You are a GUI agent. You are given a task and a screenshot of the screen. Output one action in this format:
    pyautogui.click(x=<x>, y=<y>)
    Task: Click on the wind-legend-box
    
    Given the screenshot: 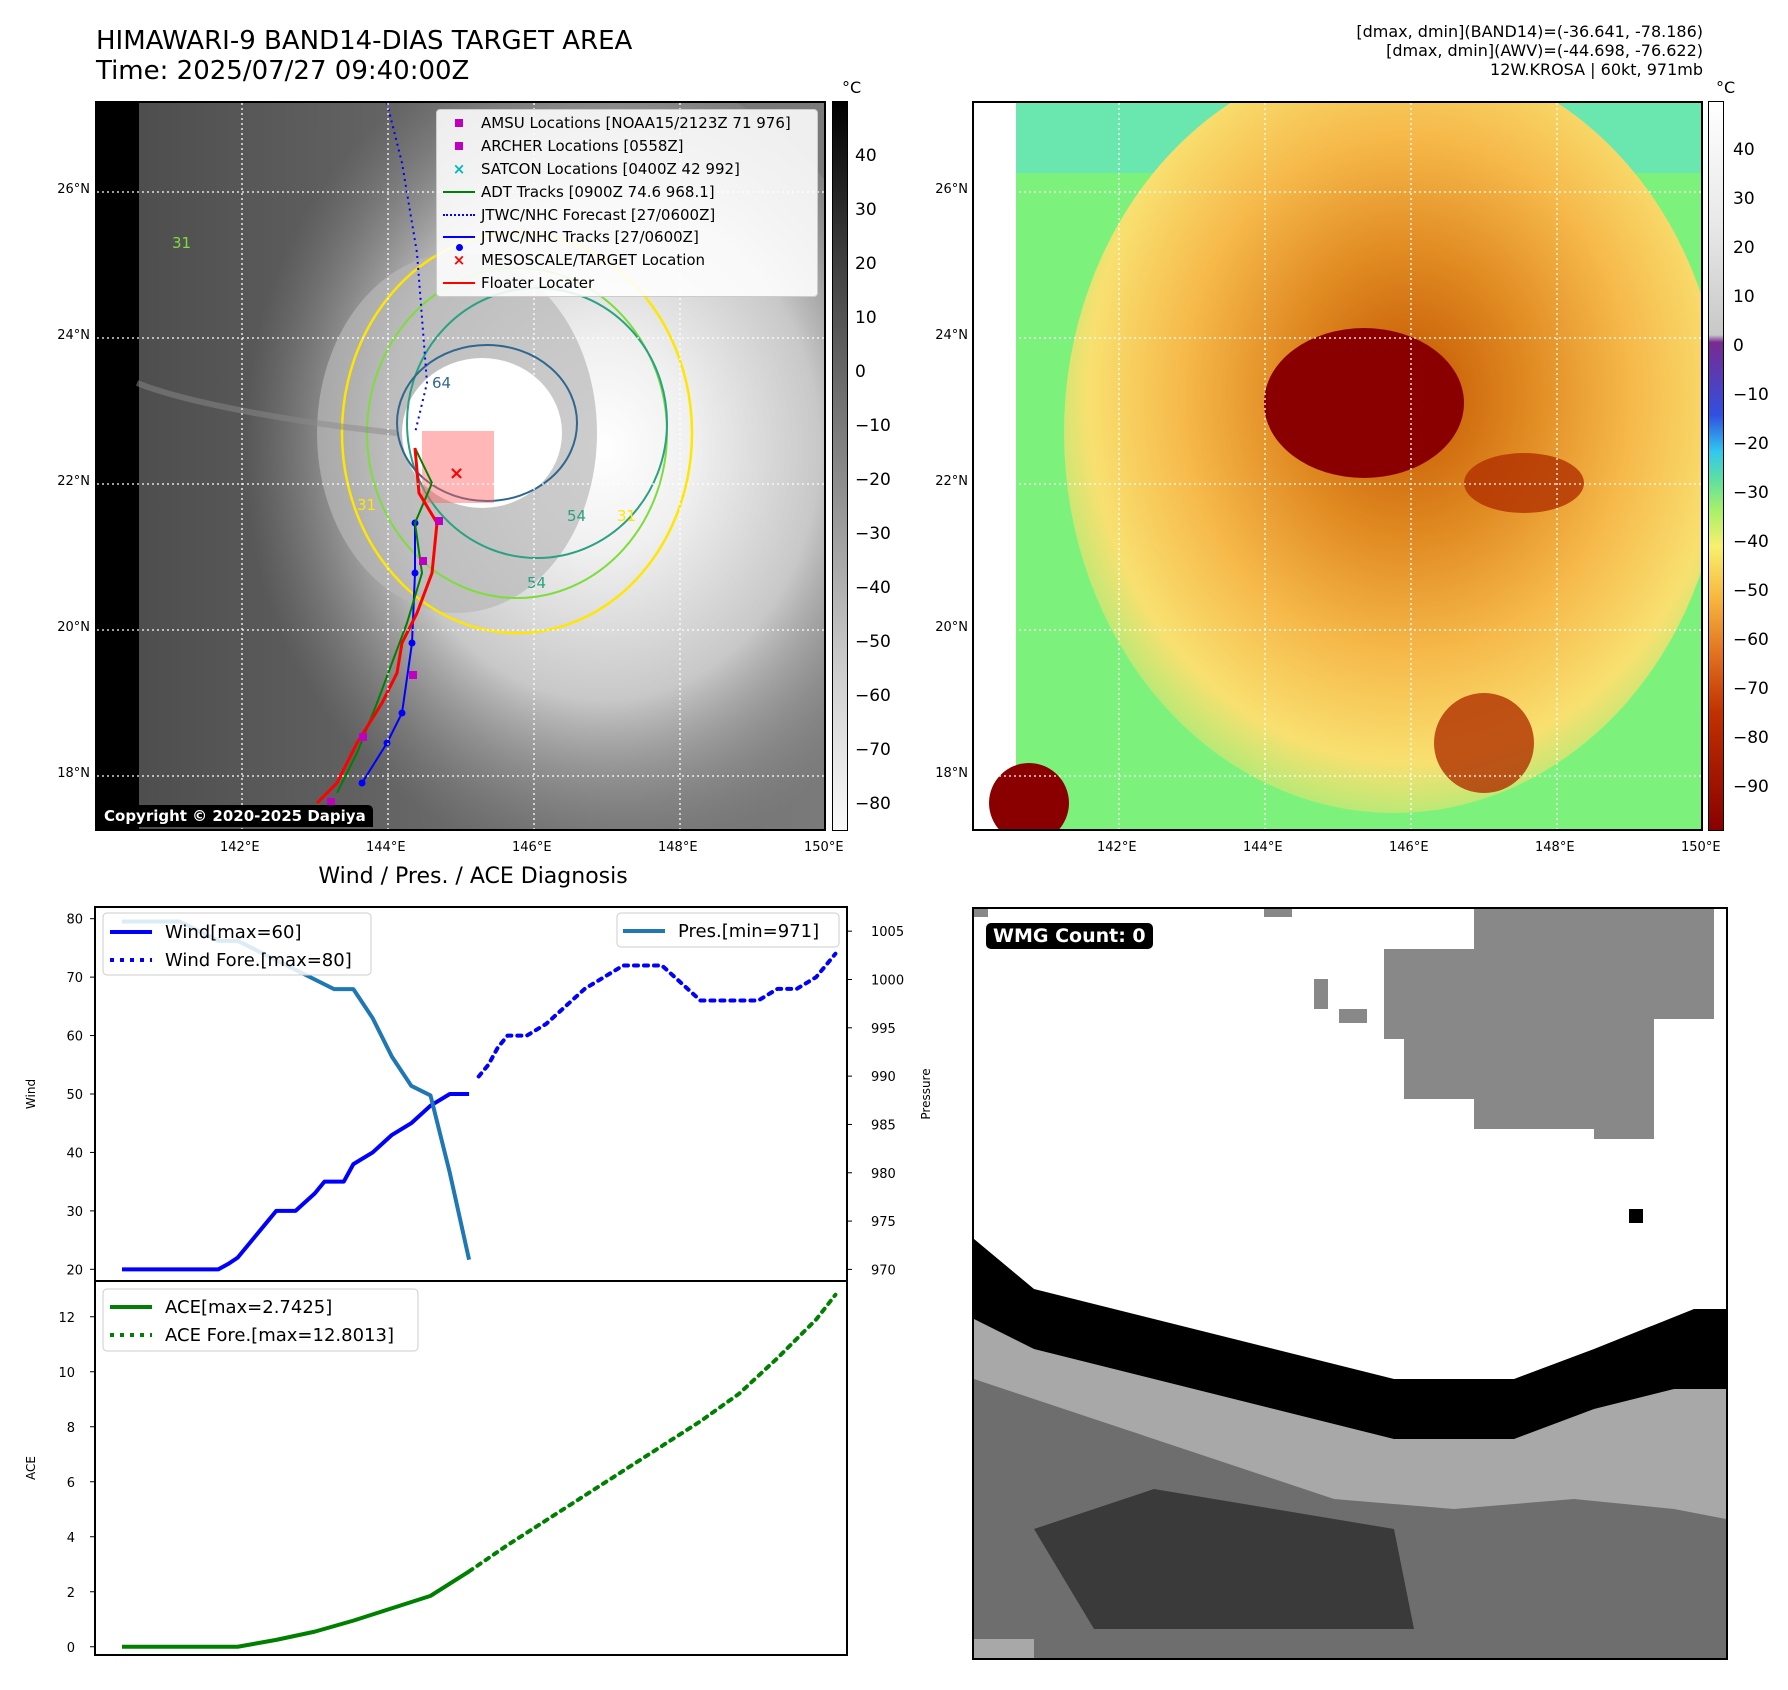 What is the action you would take?
    pyautogui.click(x=237, y=944)
    